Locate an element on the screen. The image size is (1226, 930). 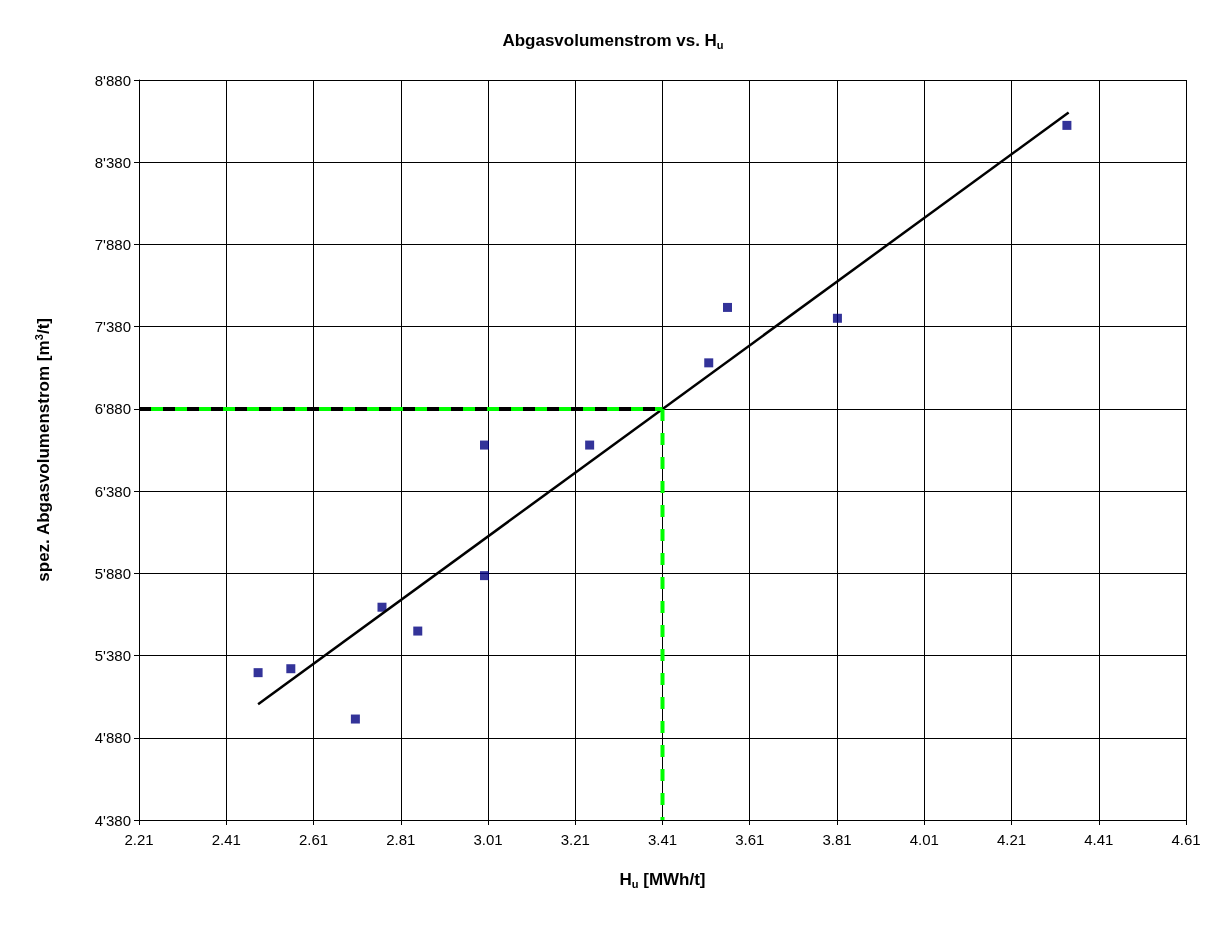
x-tick-label: 4.61 is located at coordinates (1186, 839).